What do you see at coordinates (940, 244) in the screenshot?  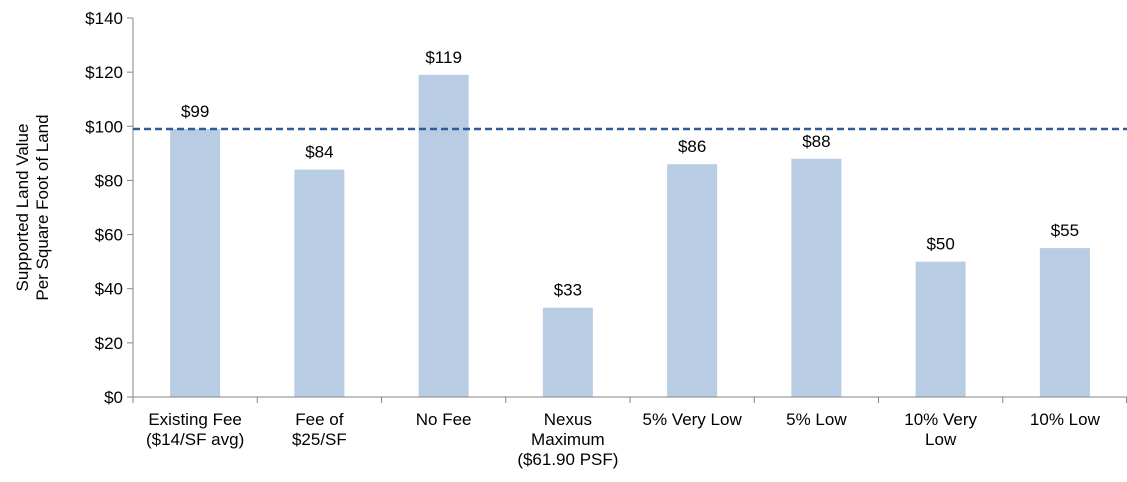 I see `value-label: $50` at bounding box center [940, 244].